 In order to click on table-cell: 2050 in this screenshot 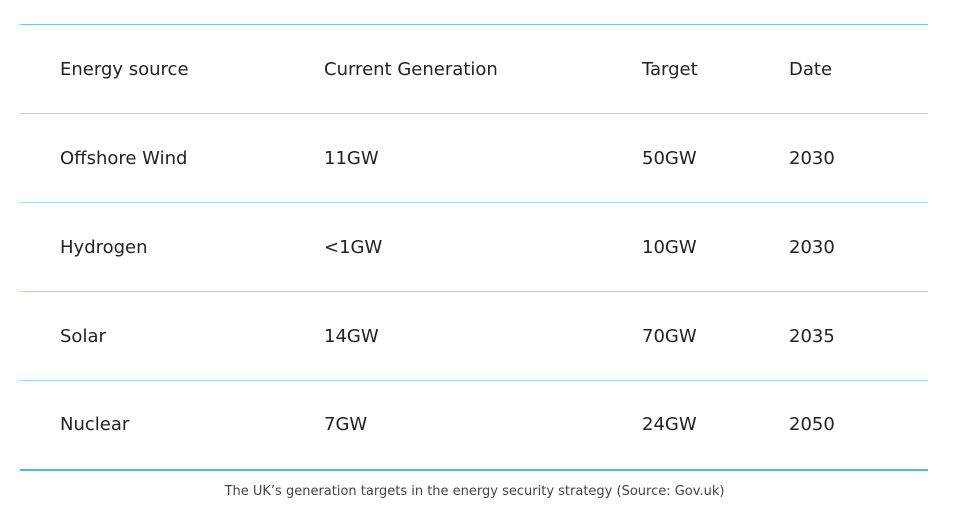, I will do `click(812, 425)`.